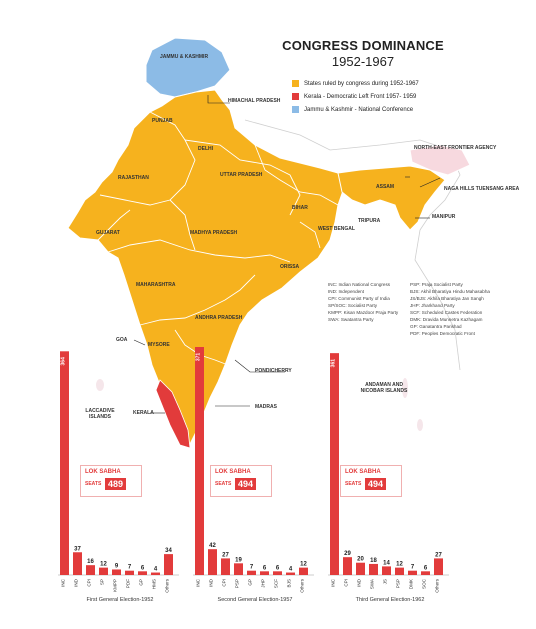  Describe the element at coordinates (290, 267) in the screenshot. I see `label-orissa: ORISSA` at that location.